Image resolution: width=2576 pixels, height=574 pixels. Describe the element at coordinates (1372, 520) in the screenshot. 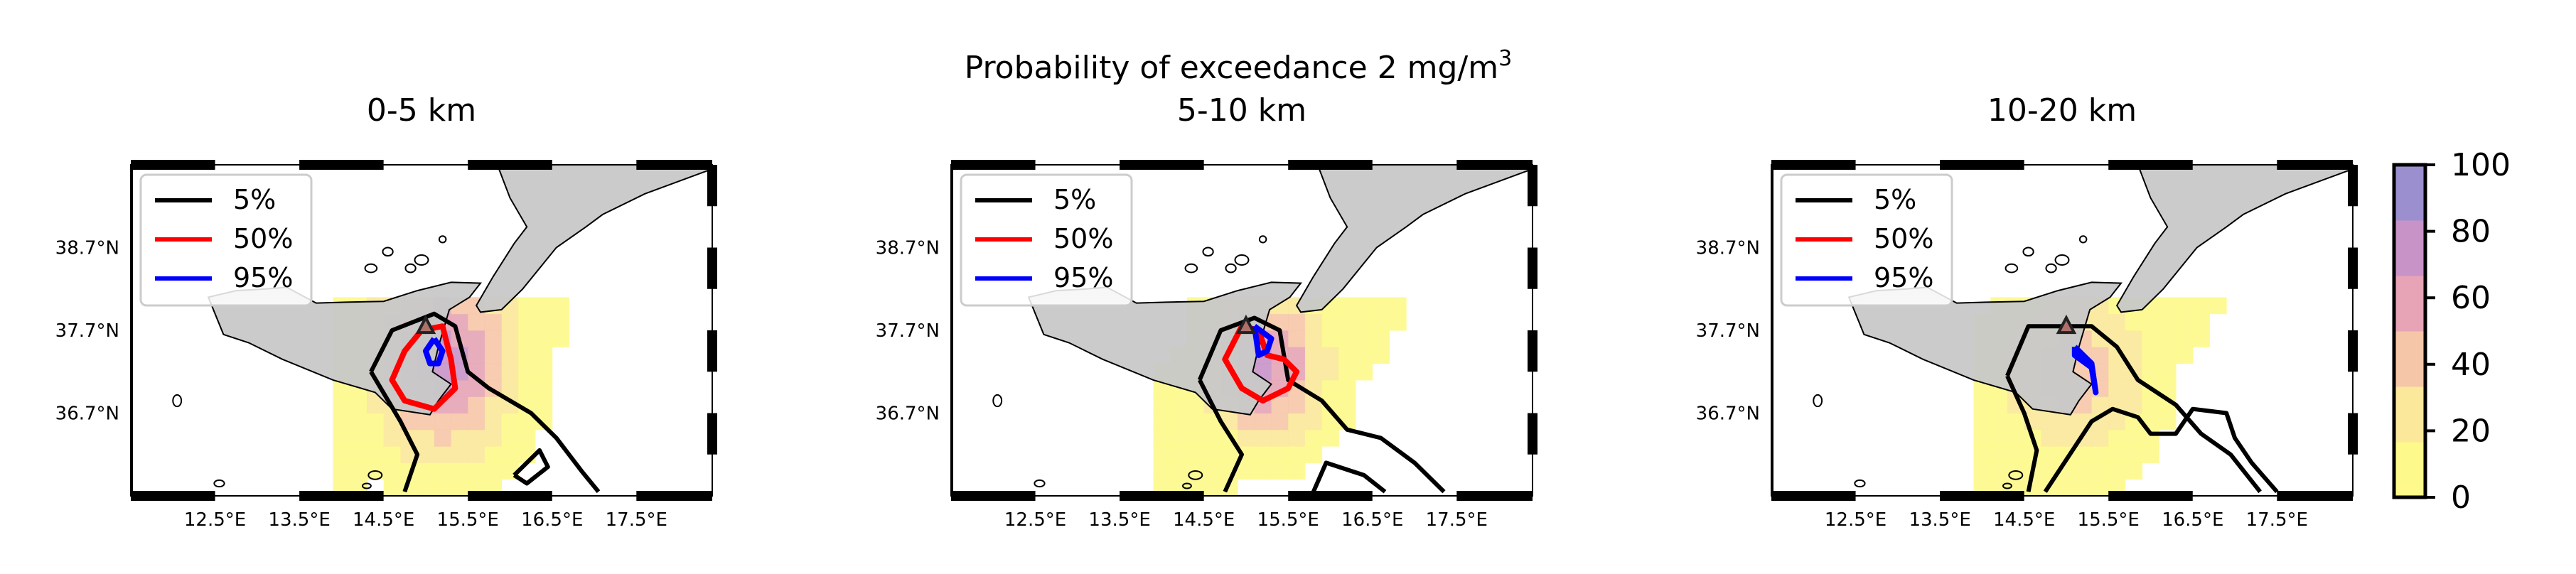

I see `lon-tick-label: 16.5°E` at that location.